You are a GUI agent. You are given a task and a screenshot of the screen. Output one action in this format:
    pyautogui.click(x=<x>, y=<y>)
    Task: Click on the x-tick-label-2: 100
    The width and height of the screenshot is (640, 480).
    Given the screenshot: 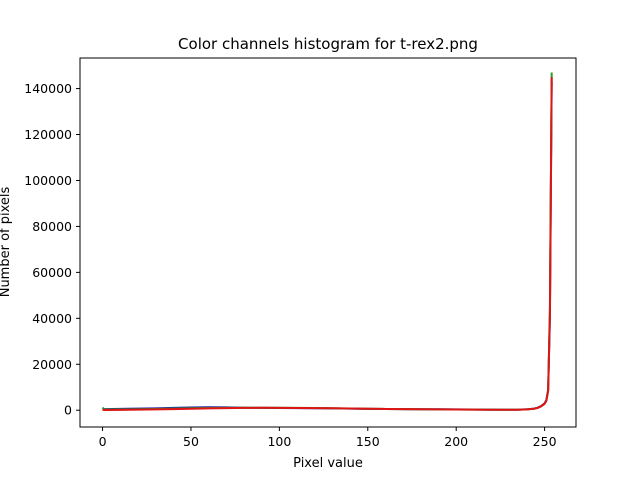 What is the action you would take?
    pyautogui.click(x=279, y=441)
    